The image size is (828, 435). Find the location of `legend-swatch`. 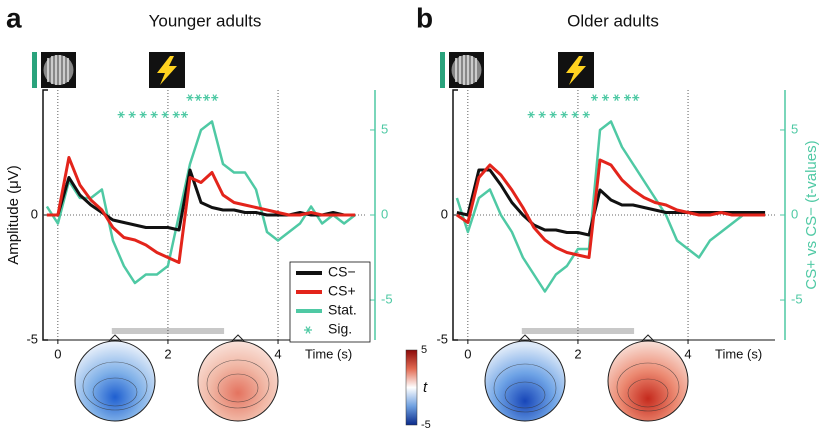

legend-swatch is located at coordinates (308, 330).